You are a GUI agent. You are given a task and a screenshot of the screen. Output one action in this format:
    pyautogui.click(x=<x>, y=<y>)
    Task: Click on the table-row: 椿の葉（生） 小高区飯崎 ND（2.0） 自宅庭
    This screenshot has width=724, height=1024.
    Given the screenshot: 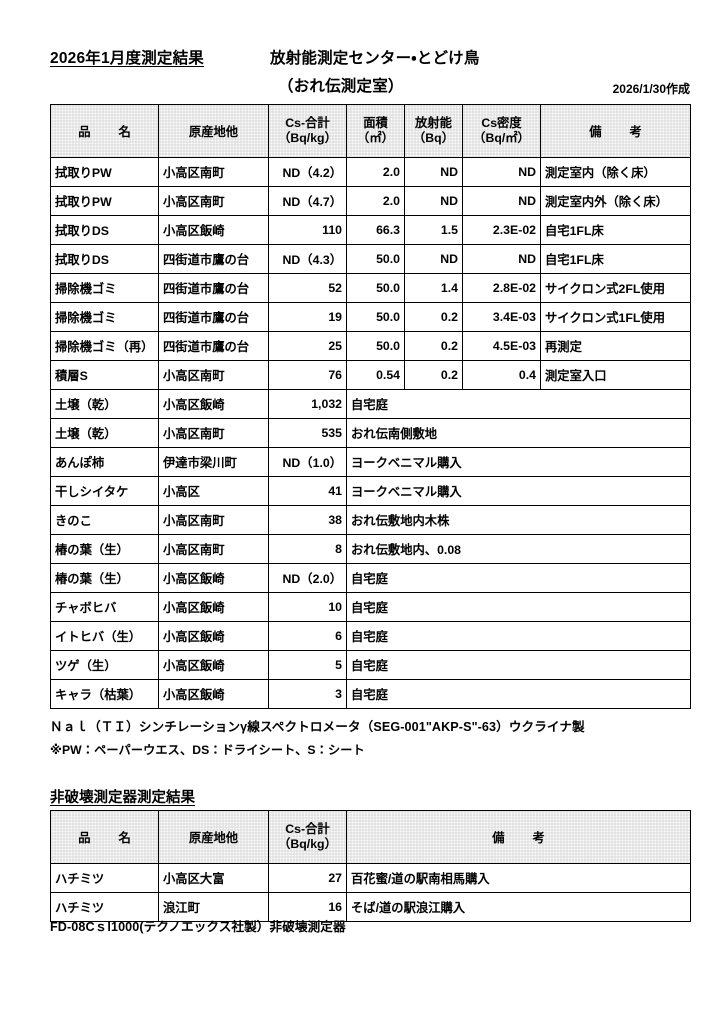 What is the action you would take?
    pyautogui.click(x=370, y=578)
    